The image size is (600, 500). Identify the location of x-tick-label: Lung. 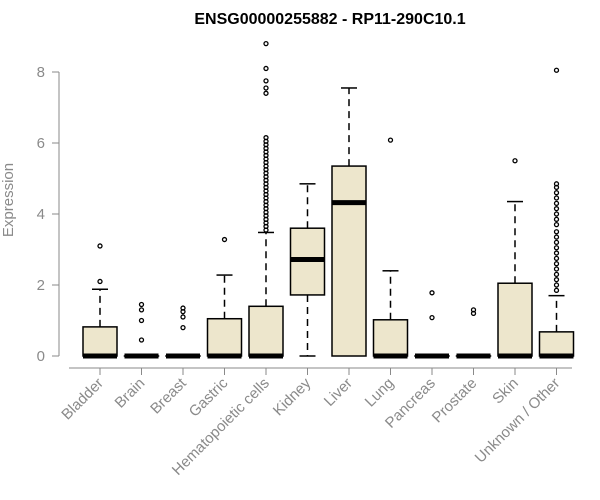
(380, 393).